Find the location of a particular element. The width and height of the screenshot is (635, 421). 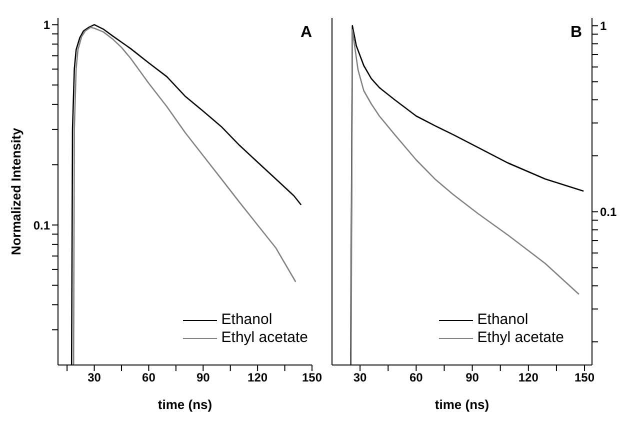

annotation: B is located at coordinates (576, 33).